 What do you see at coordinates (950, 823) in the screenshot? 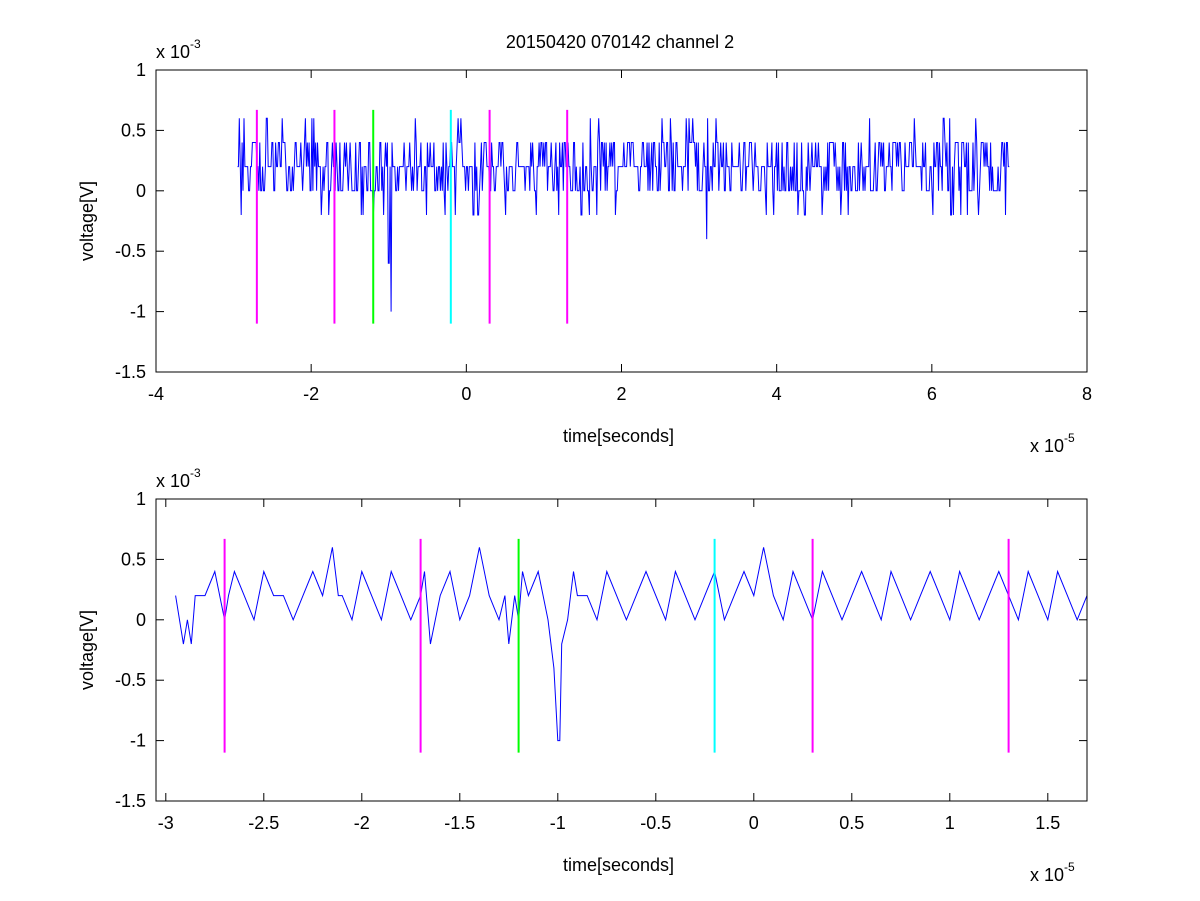
I see `bottom-xtick-label: 1` at bounding box center [950, 823].